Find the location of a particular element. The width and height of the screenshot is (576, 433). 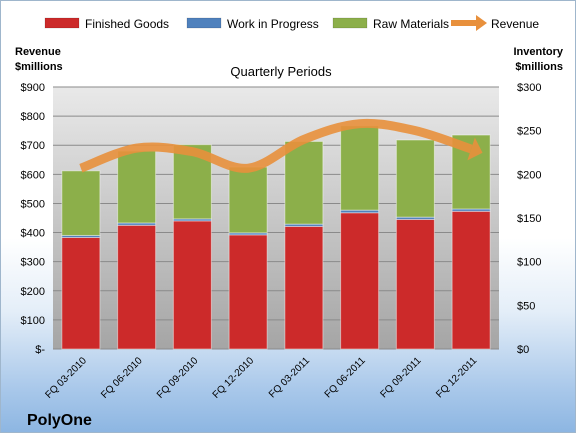

left-tick-label: $700 is located at coordinates (33, 146).